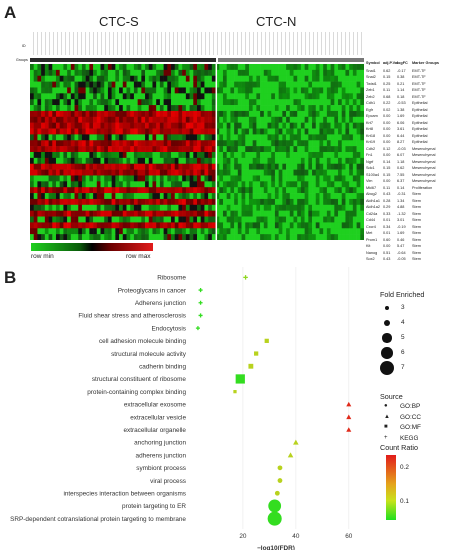 Image resolution: width=451 pixels, height=550 pixels. I want to click on gene-symbol: Krt8, so click(369, 129).